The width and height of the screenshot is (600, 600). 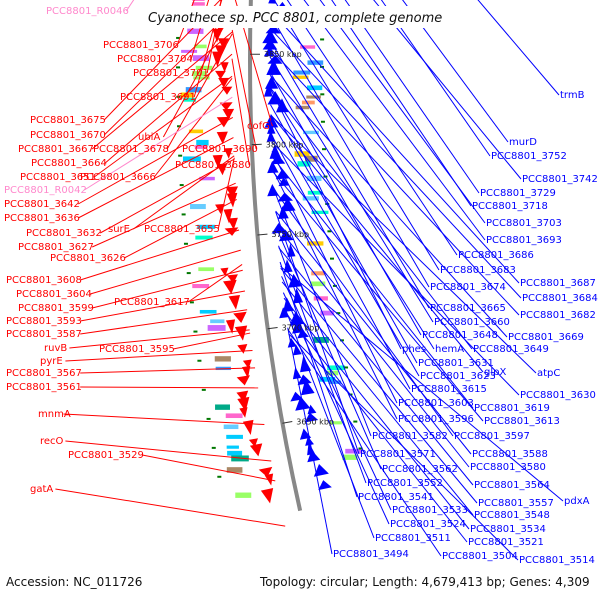 What do you see at coordinates (106, 455) in the screenshot?
I see `gene-label: PCC8801_3529` at bounding box center [106, 455].